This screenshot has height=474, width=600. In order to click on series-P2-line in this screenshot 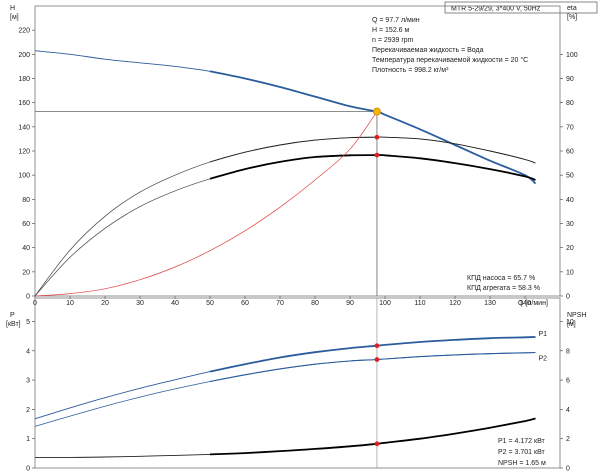, I will do `click(285, 389)`.